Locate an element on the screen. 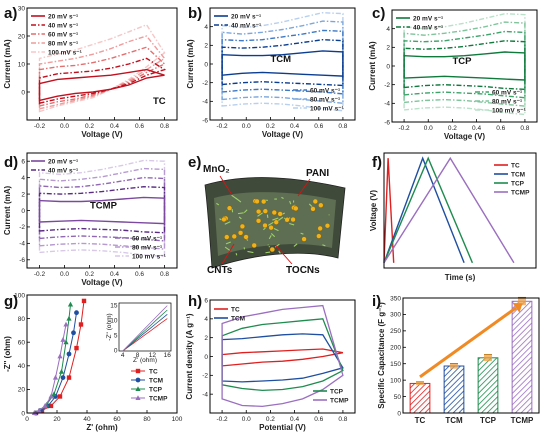 The height and width of the screenshot is (438, 554). y-axis-label: Current (mA) is located at coordinates (372, 66).